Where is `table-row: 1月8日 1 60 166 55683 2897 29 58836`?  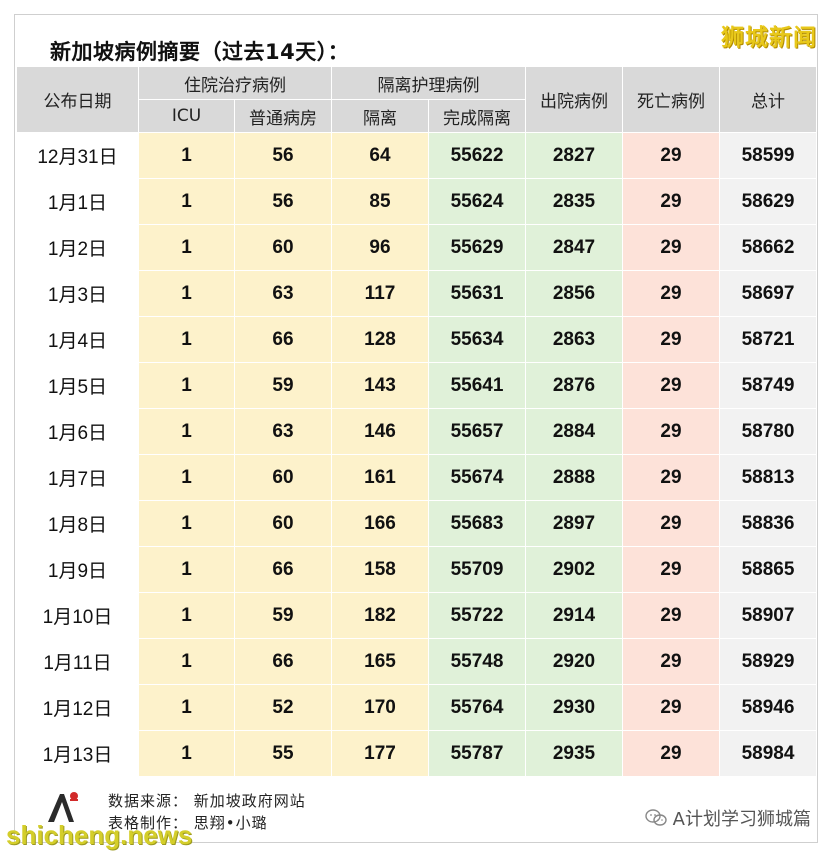 table-row: 1月8日 1 60 166 55683 2897 29 58836 is located at coordinates (416, 523).